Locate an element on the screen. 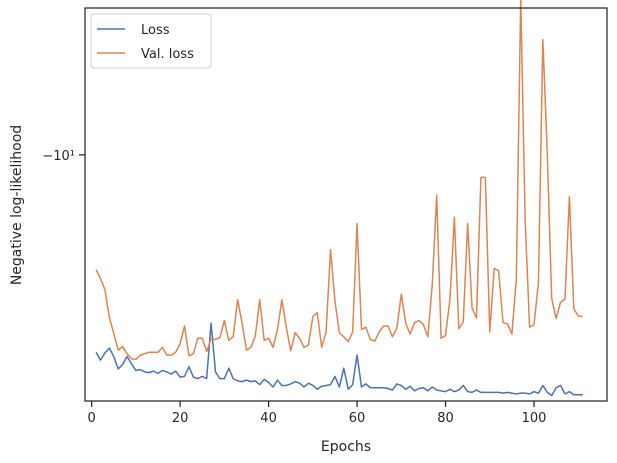 This screenshot has height=463, width=617. y-axis-label: Negative log-likelihood is located at coordinates (17, 205).